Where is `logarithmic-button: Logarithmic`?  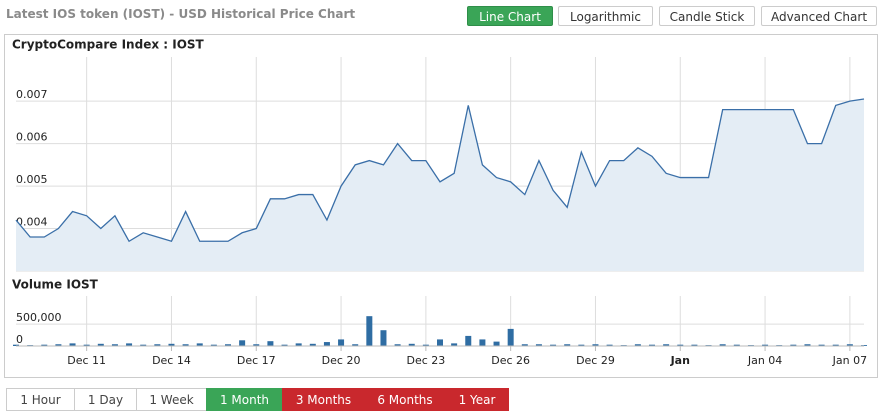 logarithmic-button: Logarithmic is located at coordinates (605, 16).